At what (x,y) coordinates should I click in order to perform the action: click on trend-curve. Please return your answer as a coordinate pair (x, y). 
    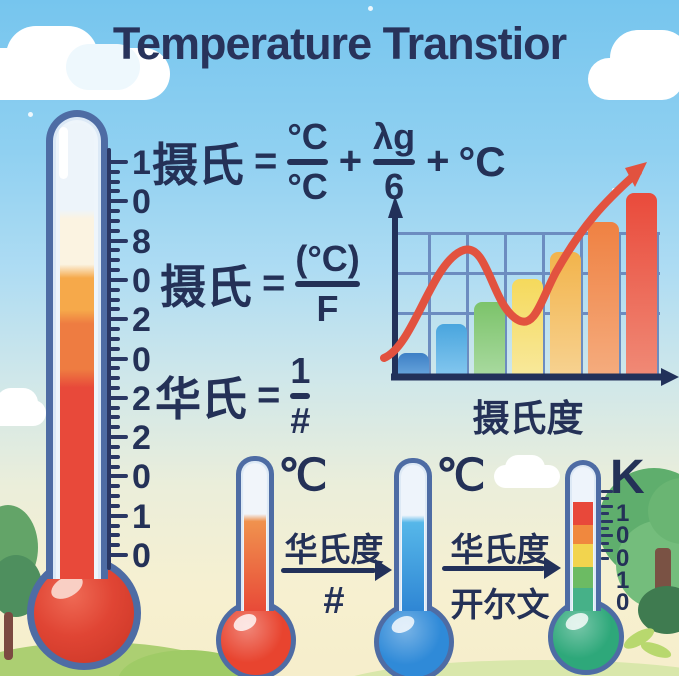
    Looking at the image, I should click on (511, 265).